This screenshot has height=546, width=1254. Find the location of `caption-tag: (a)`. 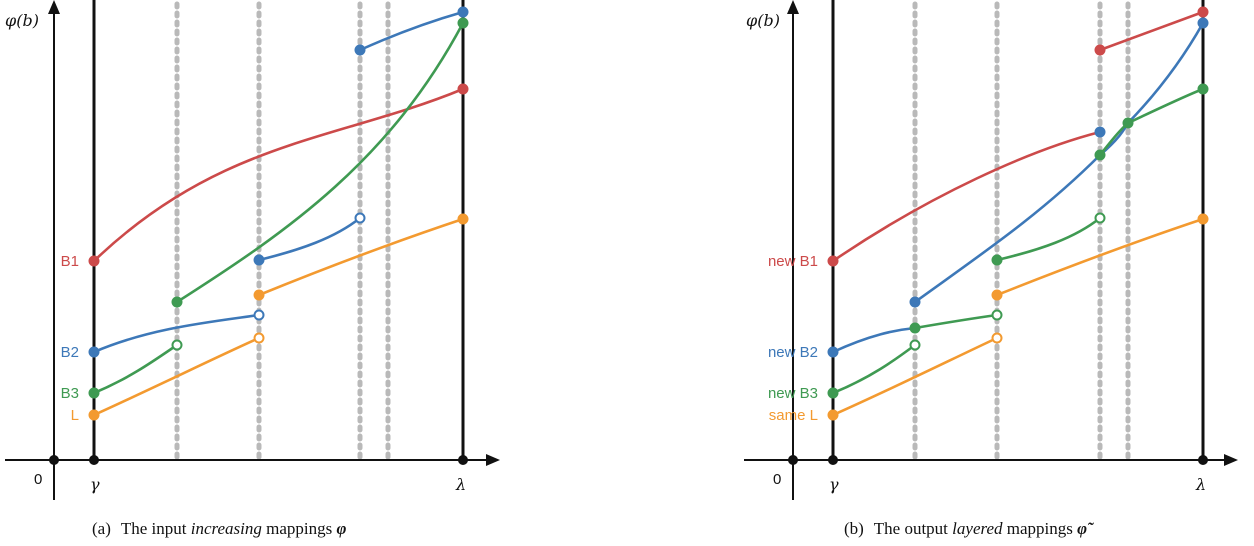

caption-tag: (a) is located at coordinates (101, 528).